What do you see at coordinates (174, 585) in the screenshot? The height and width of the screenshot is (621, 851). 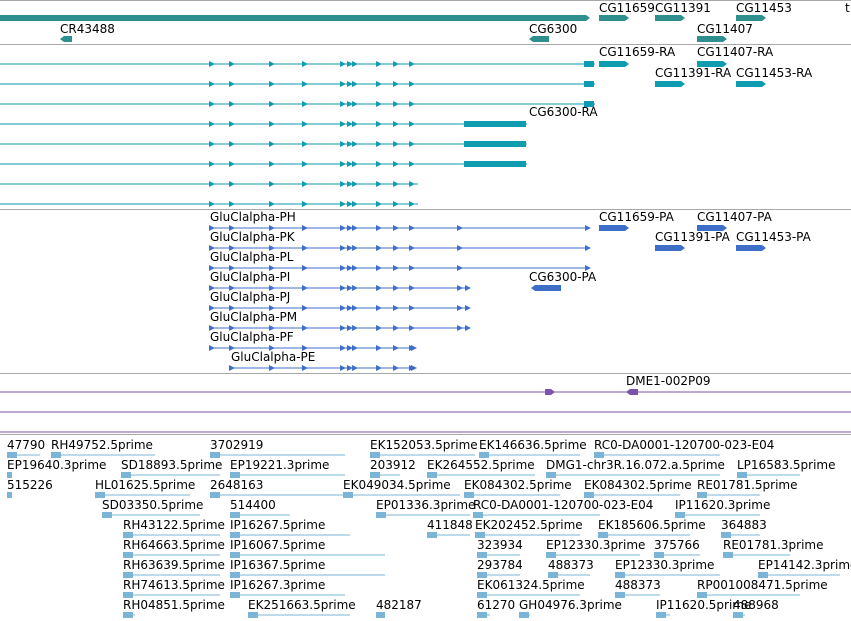 I see `est-label: RH74613.5prime` at bounding box center [174, 585].